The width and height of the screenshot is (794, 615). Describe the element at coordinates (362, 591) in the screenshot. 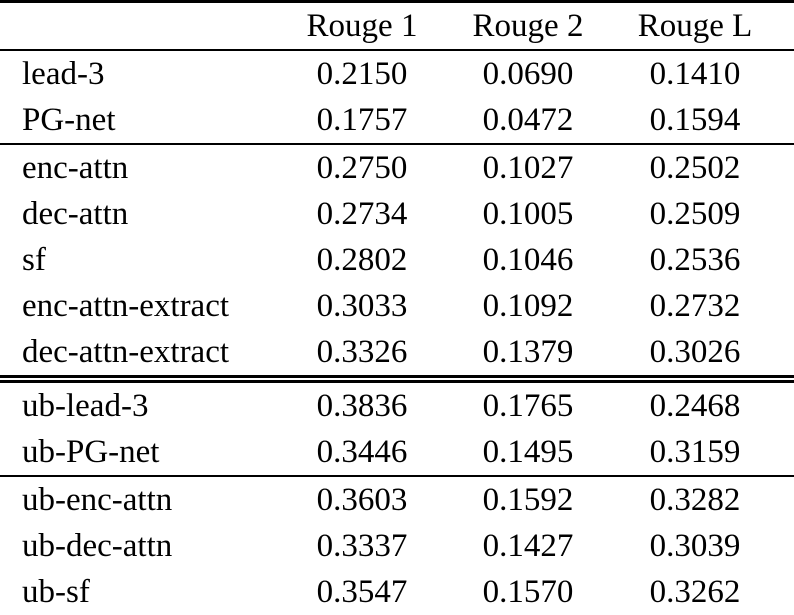

I see `rouge1-value: 0.3547` at that location.